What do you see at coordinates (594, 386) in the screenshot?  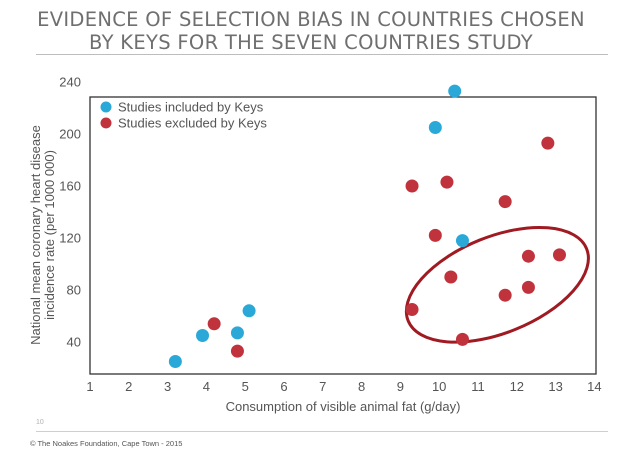 I see `x-tick-label: 14` at bounding box center [594, 386].